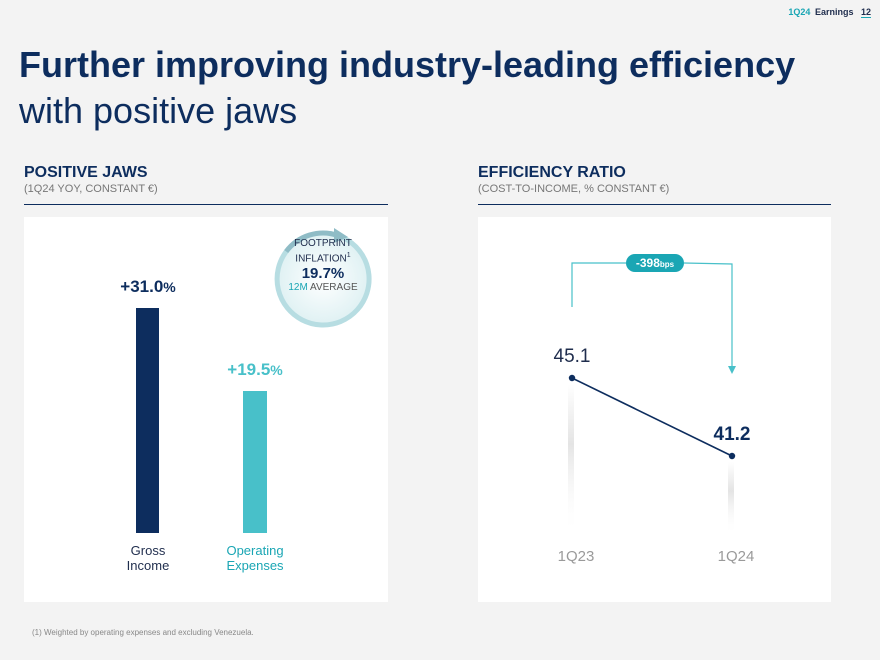 The width and height of the screenshot is (880, 660). Describe the element at coordinates (574, 189) in the screenshot. I see `right-section-subheading: (COST-TO-INCOME, % CONSTANT €)` at that location.